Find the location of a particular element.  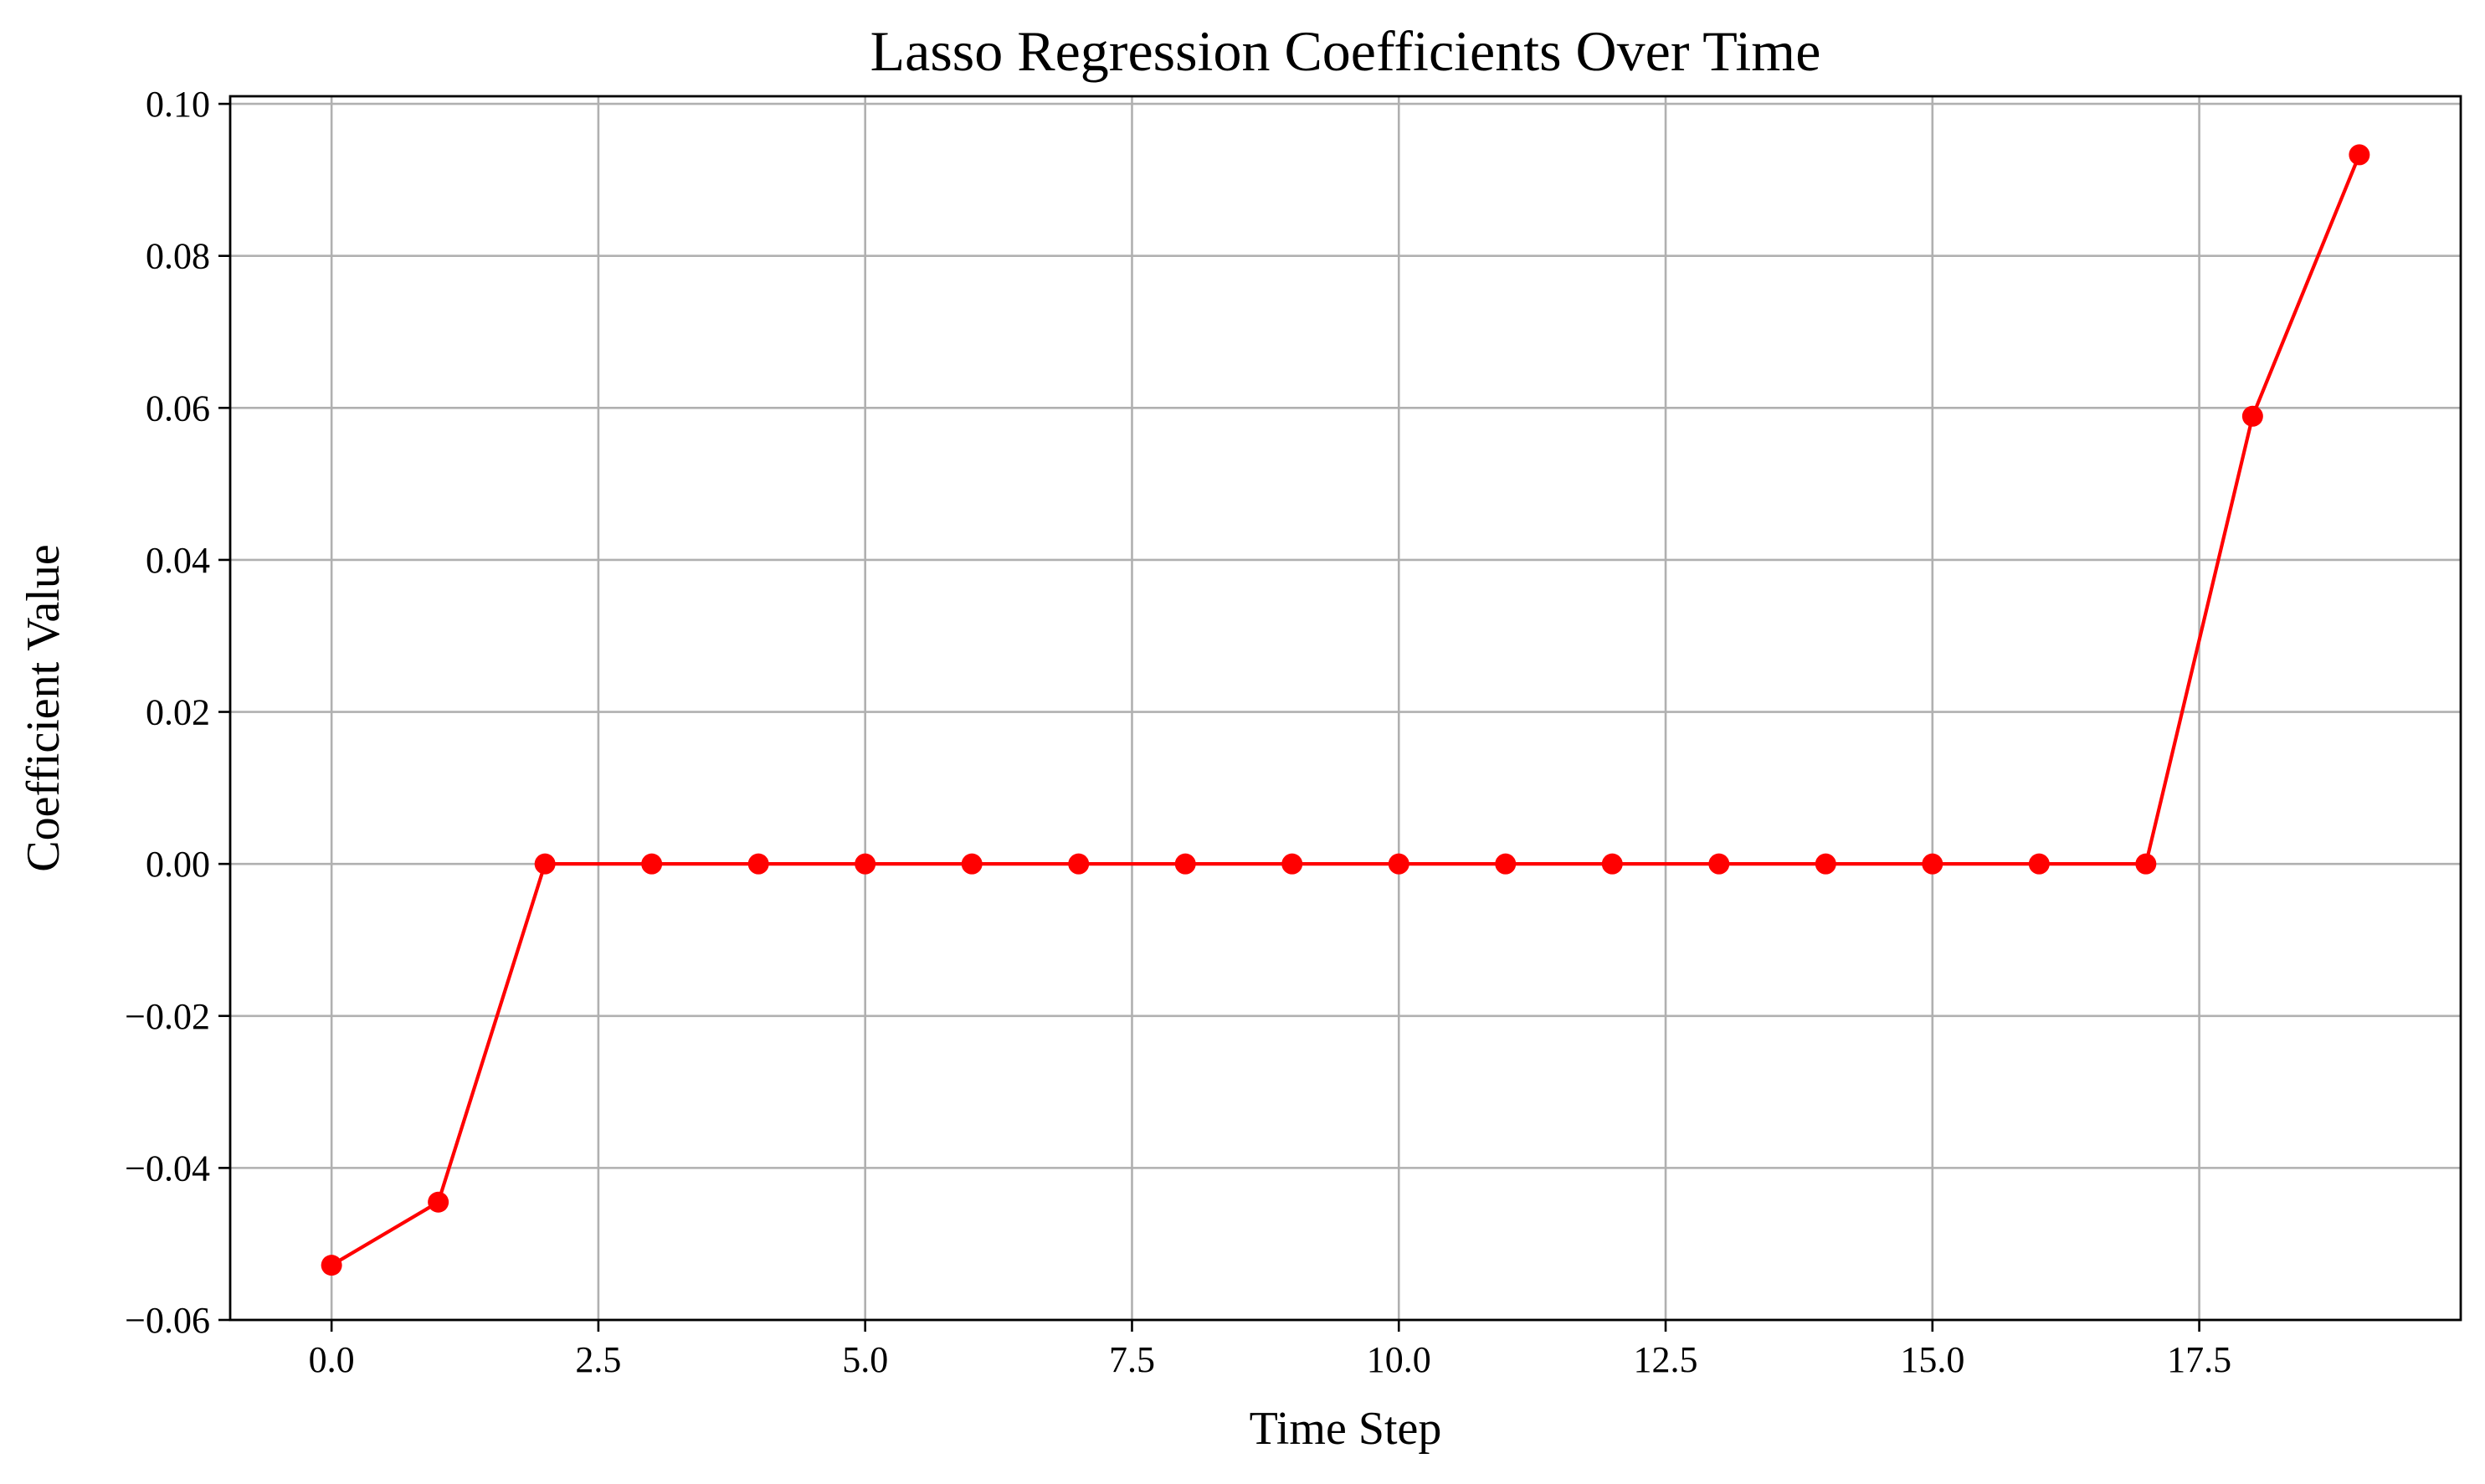

x-tick-label: 2.5 is located at coordinates (598, 1360).